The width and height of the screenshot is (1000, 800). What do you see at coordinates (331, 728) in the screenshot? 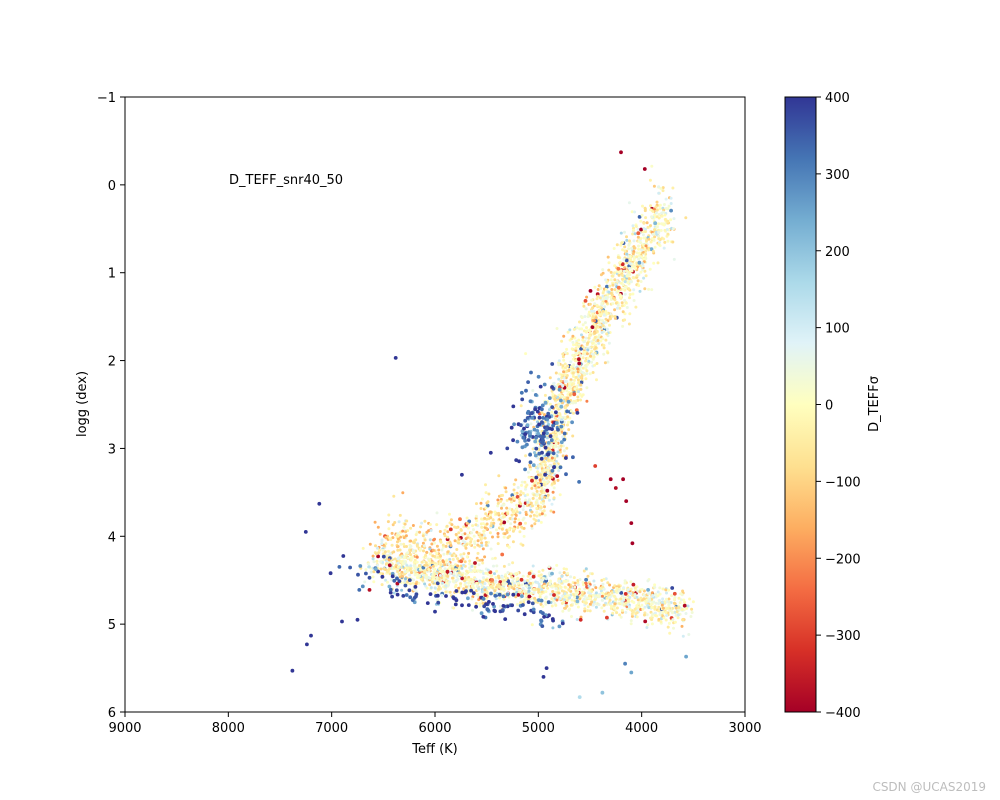
I see `x-tick-label: 7000` at bounding box center [331, 728].